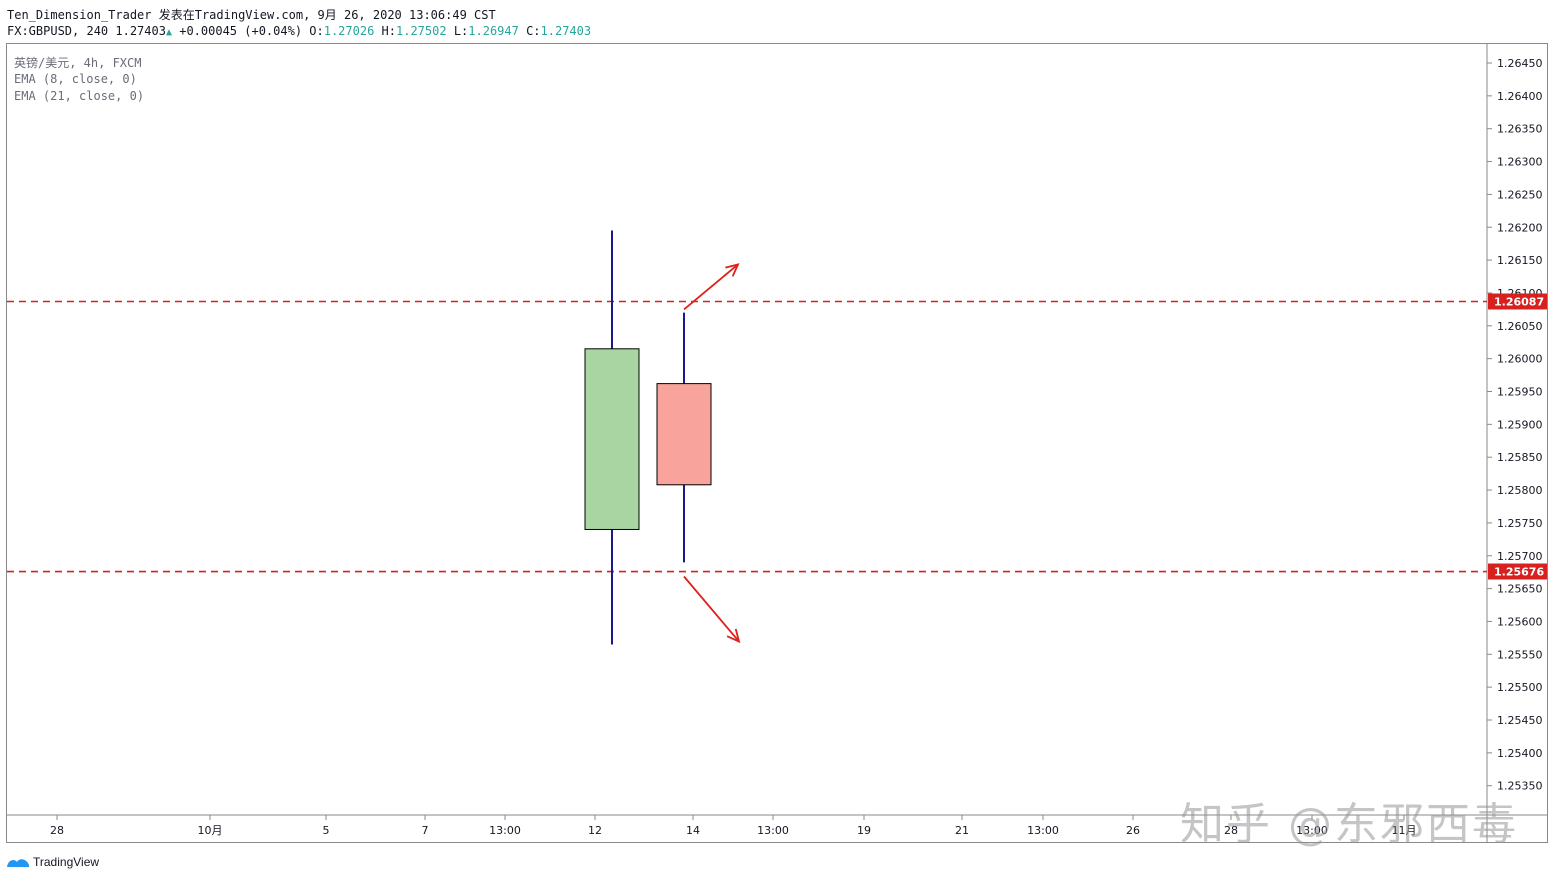  I want to click on arrow-annotations, so click(712, 453).